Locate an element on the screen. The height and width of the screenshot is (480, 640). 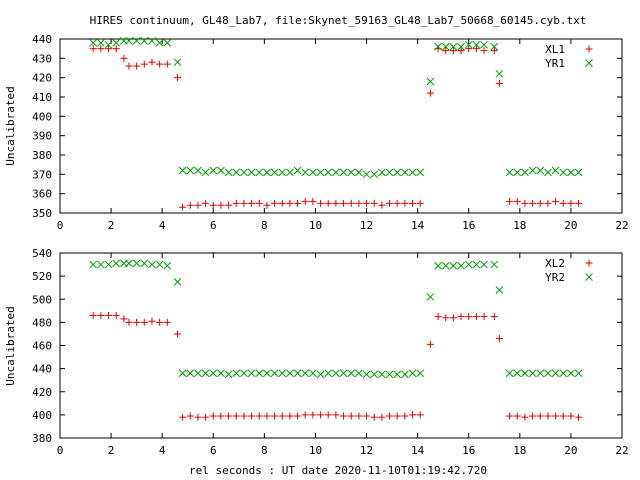
x-tick-label: 0 is located at coordinates (60, 450).